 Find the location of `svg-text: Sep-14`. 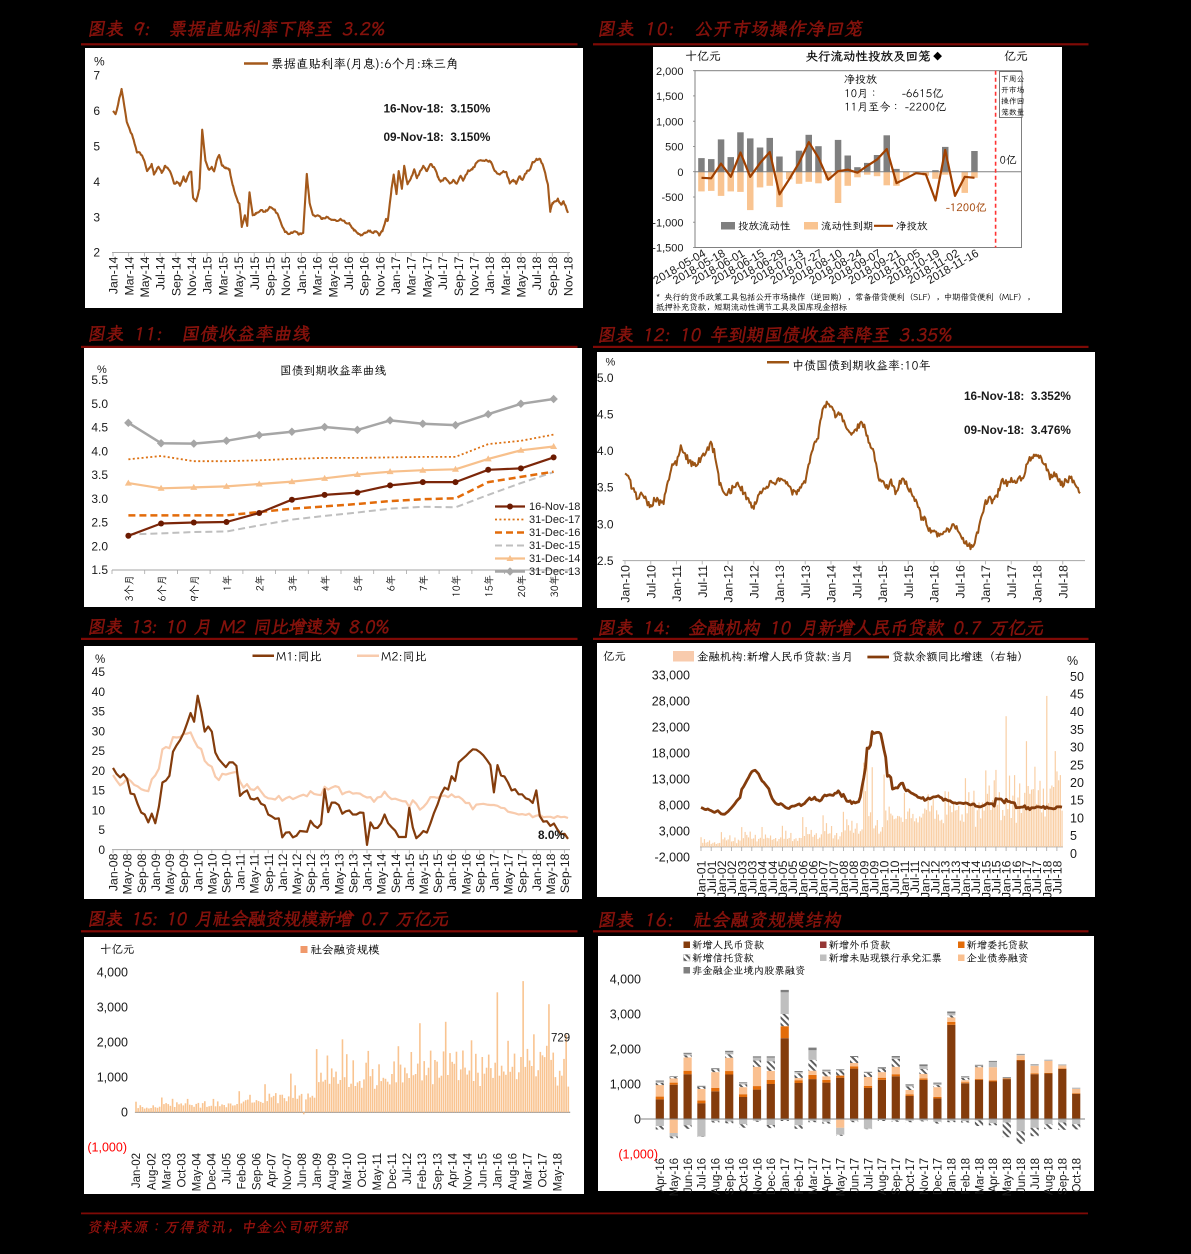

svg-text: Sep-14 is located at coordinates (176, 276).